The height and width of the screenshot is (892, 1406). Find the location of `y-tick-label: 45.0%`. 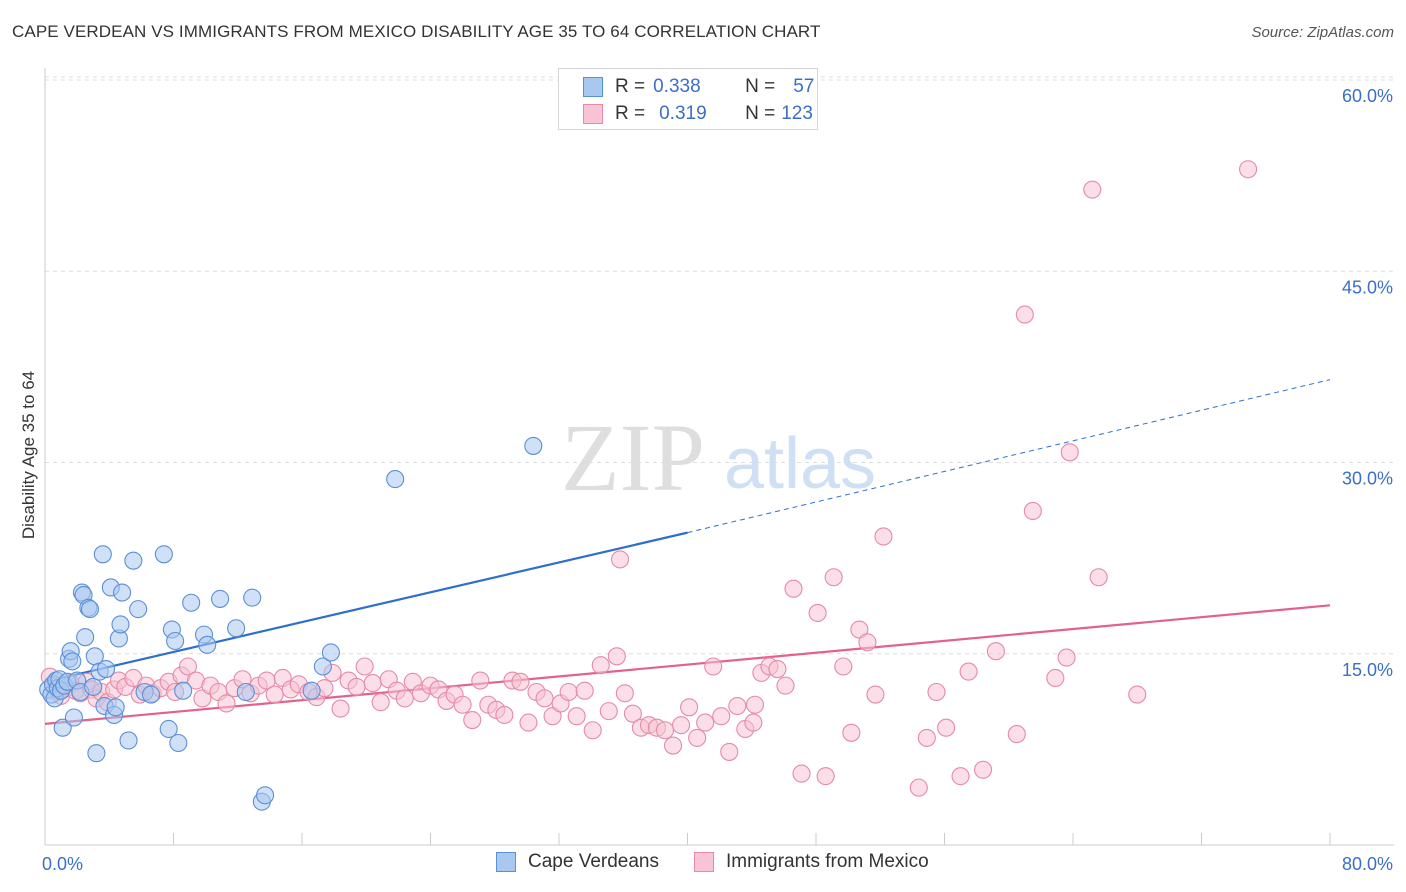

y-tick-label: 45.0% is located at coordinates (1367, 287).